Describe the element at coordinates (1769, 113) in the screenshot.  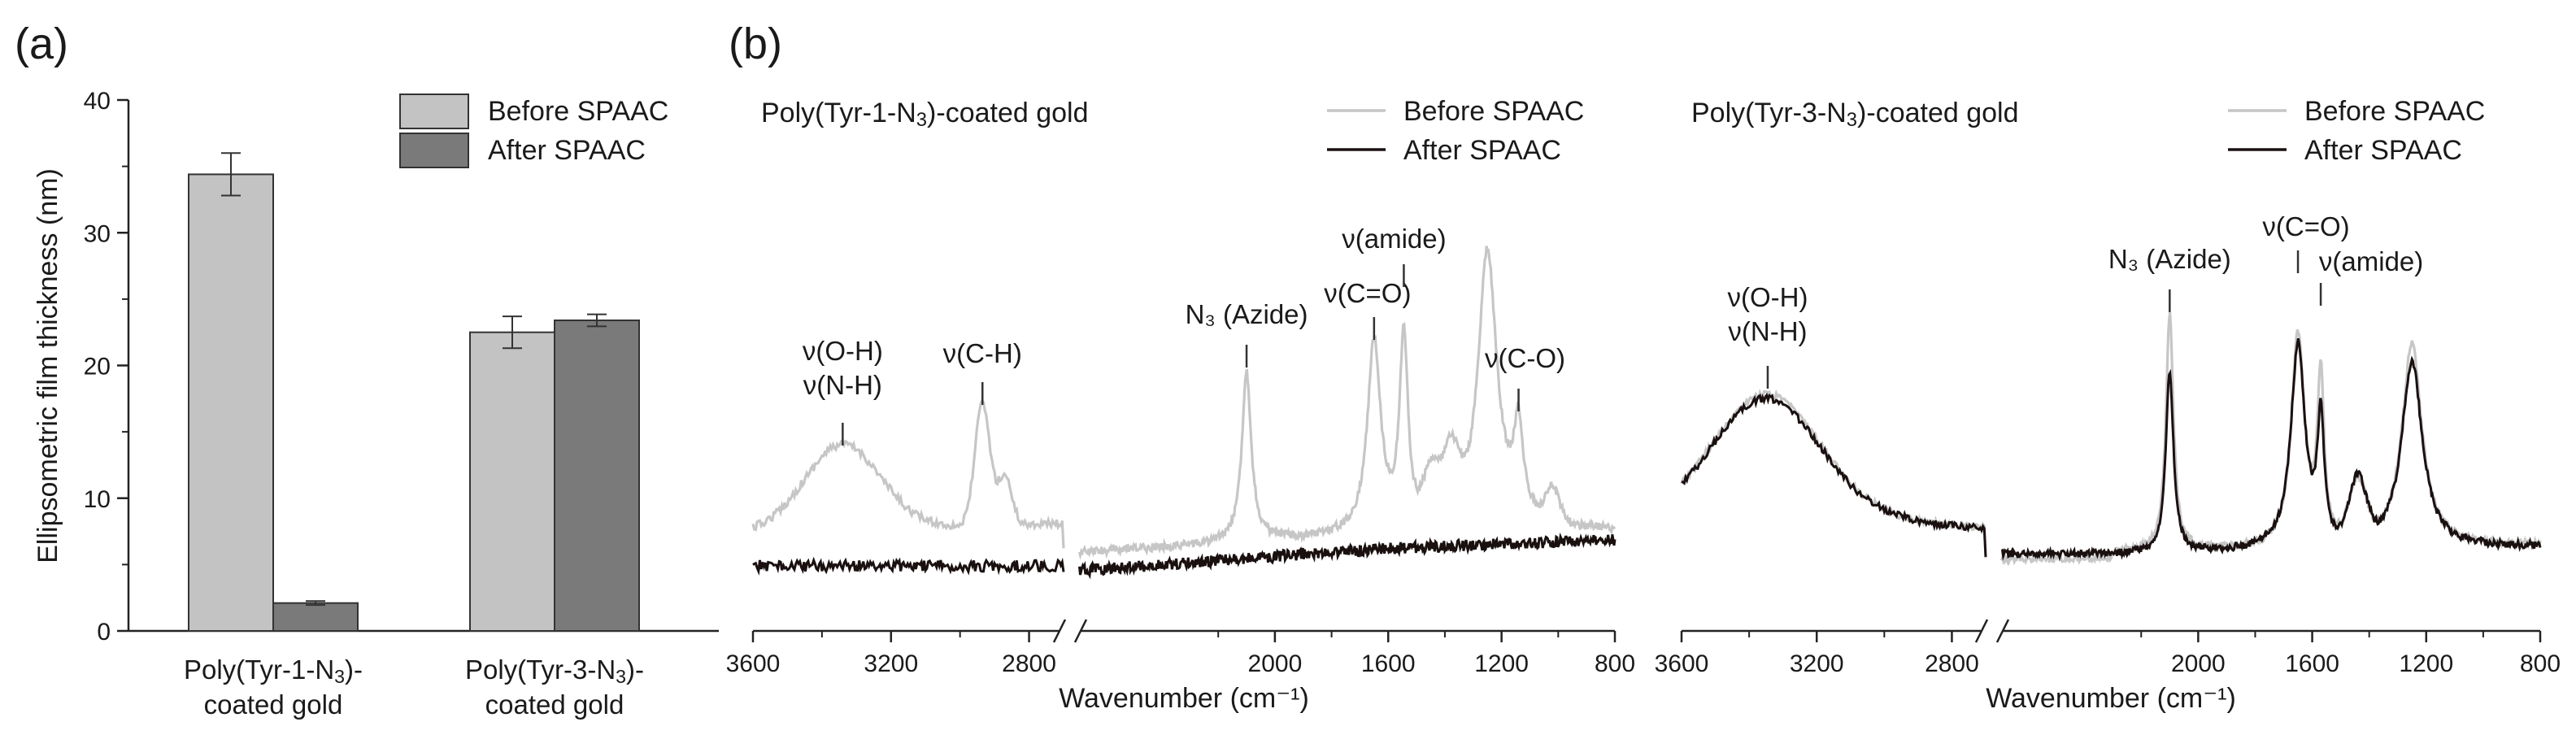
I see `spectrum-title-main: Poly(Tyr-3-N` at that location.